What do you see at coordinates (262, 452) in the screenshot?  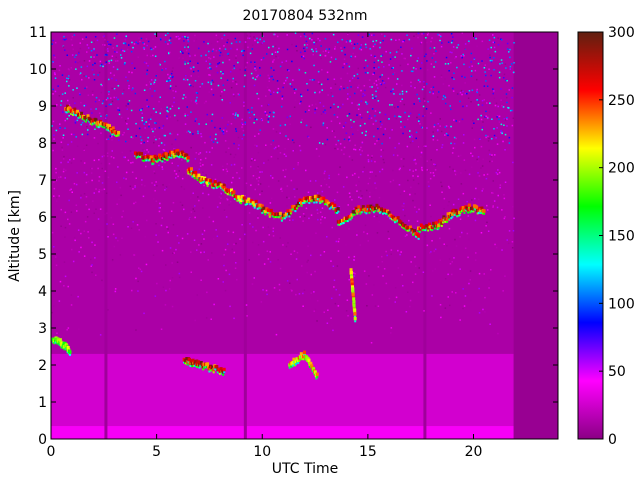 I see `x-tick-label: 10` at bounding box center [262, 452].